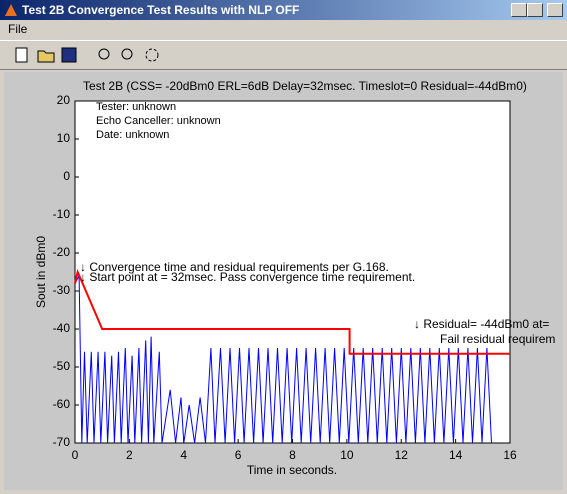 This screenshot has width=567, height=494. Describe the element at coordinates (41, 272) in the screenshot. I see `y-axis-label: Sout in dBm0` at that location.